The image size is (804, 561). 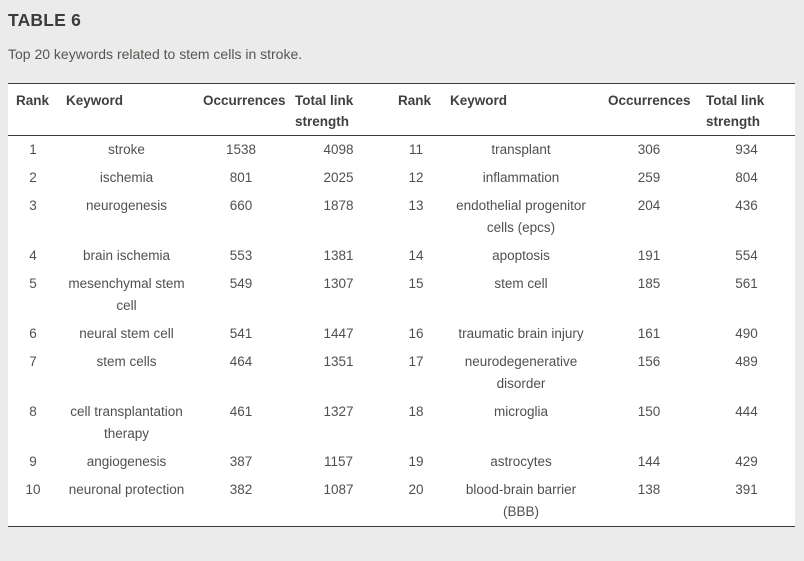 What do you see at coordinates (126, 461) in the screenshot?
I see `keyword-cell: angiogenesis` at bounding box center [126, 461].